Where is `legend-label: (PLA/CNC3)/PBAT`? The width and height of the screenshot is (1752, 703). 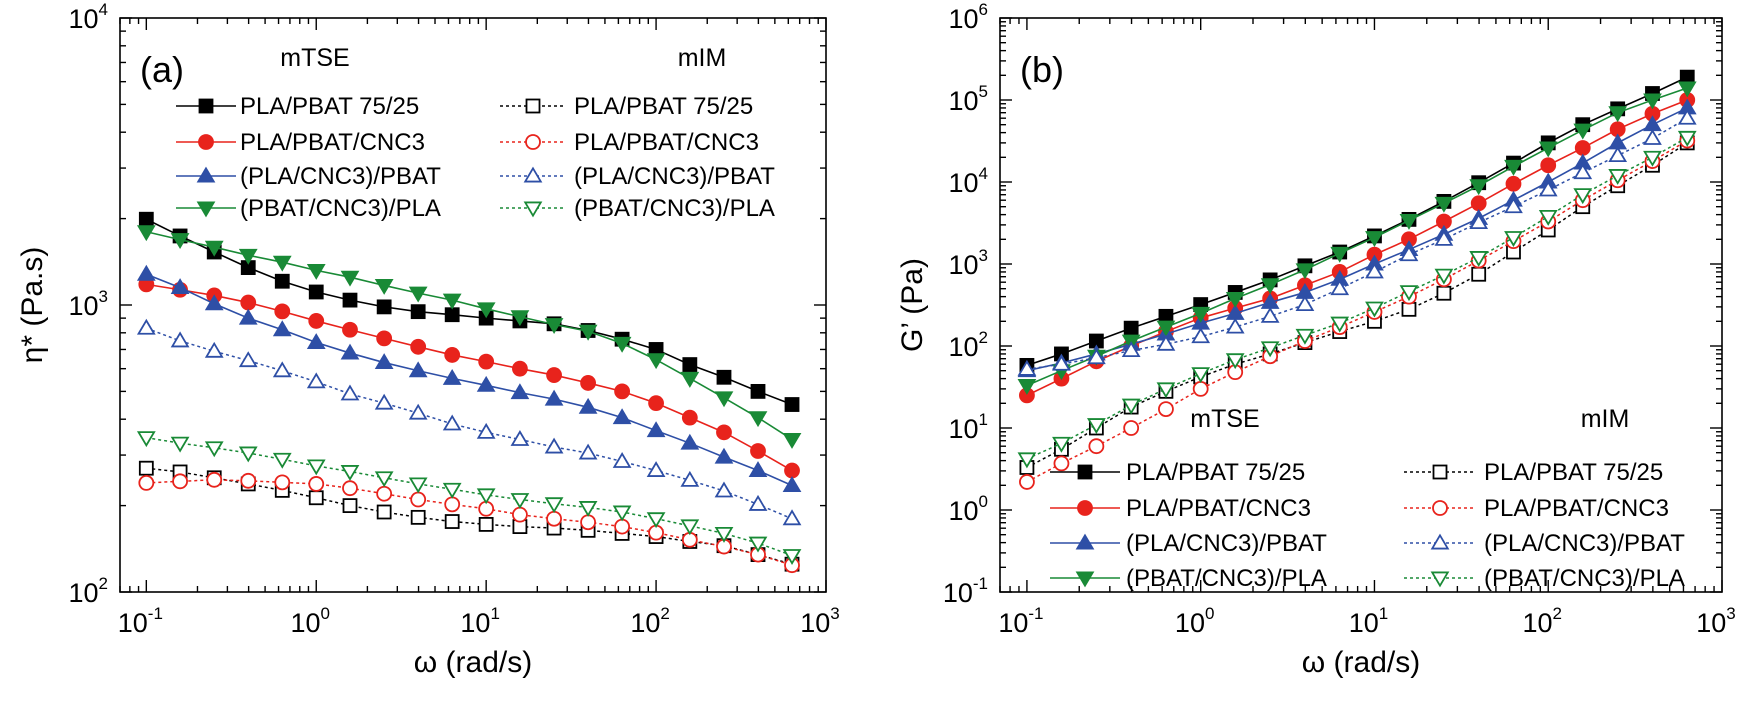 legend-label: (PLA/CNC3)/PBAT is located at coordinates (674, 176).